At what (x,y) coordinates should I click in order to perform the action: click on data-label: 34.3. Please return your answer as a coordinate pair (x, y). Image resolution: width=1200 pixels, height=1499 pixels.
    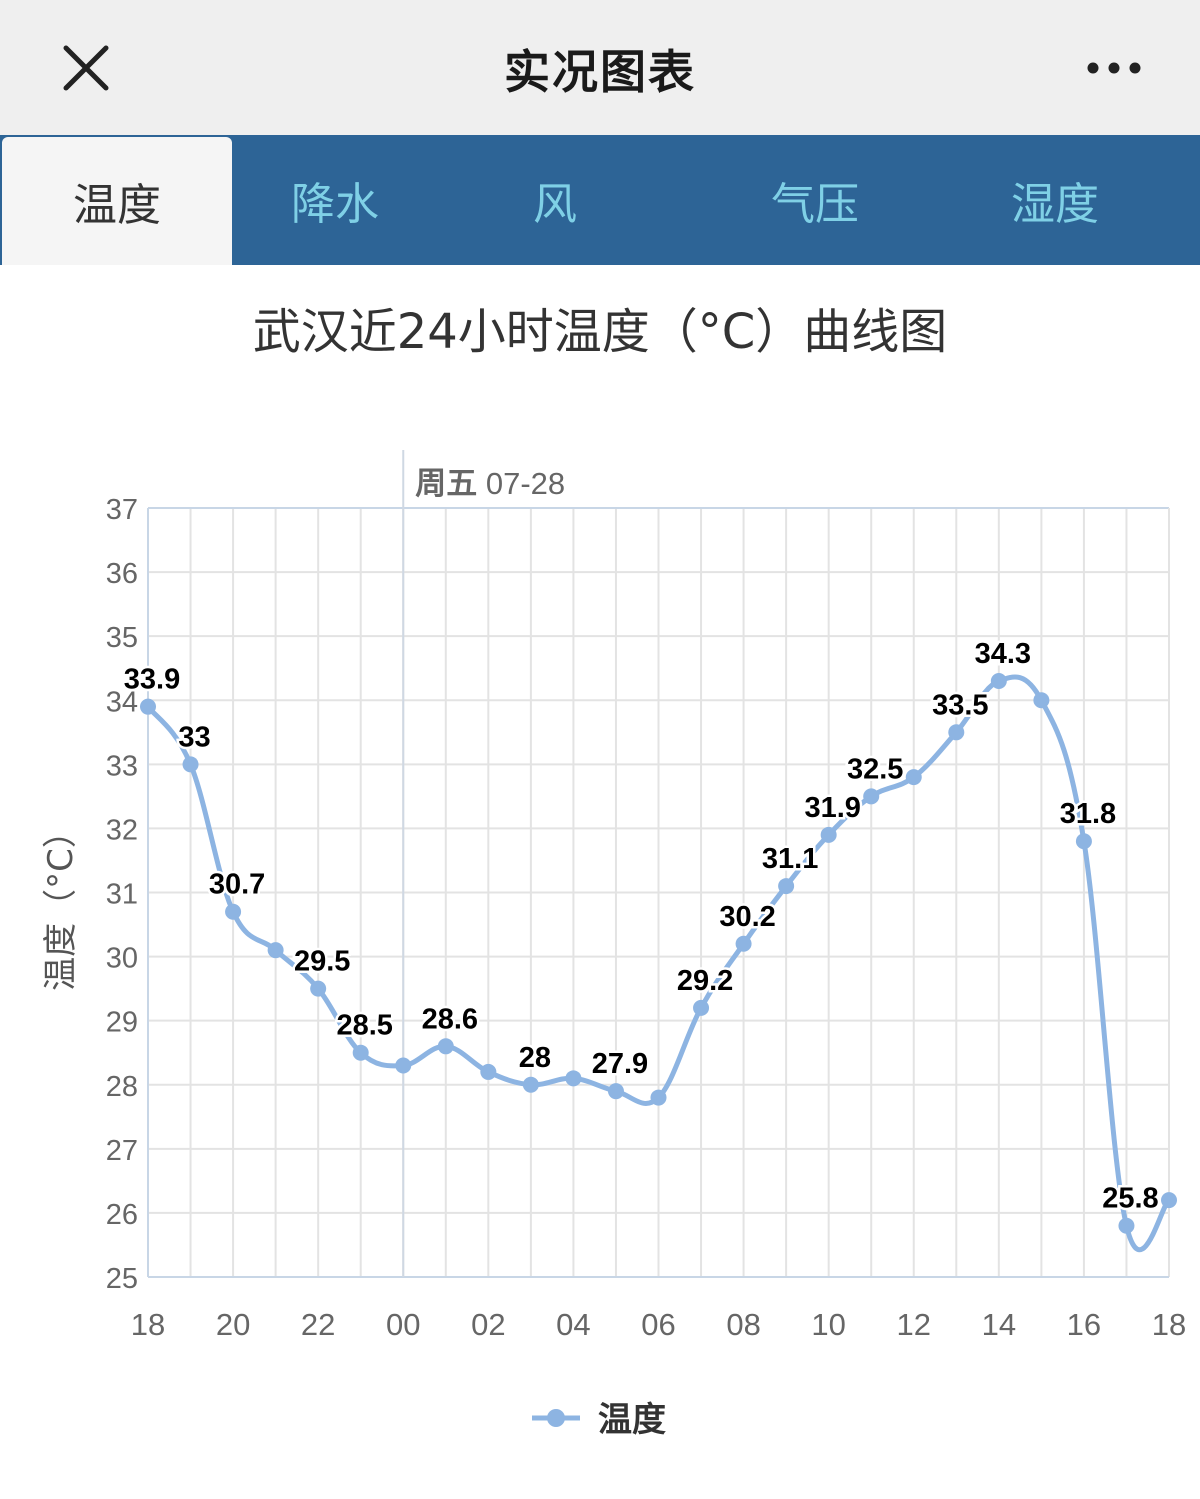
    Looking at the image, I should click on (1003, 654).